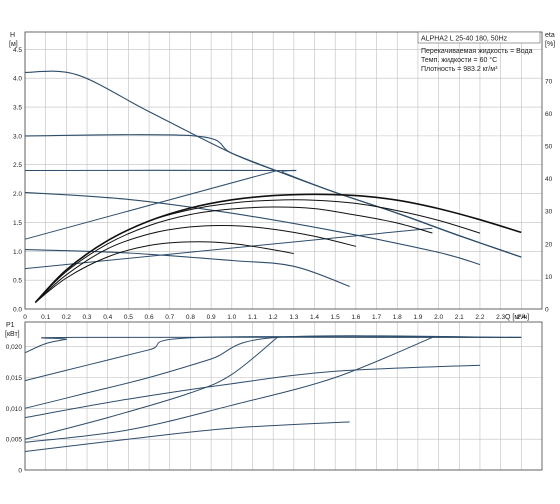 The image size is (560, 504). Describe the element at coordinates (17, 108) in the screenshot. I see `y-tick-label: 3.5` at that location.